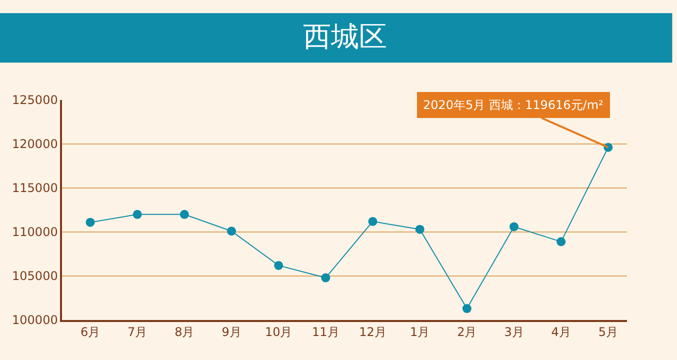 The image size is (677, 360). What do you see at coordinates (372, 332) in the screenshot?
I see `x-tick-label: 12月` at bounding box center [372, 332].